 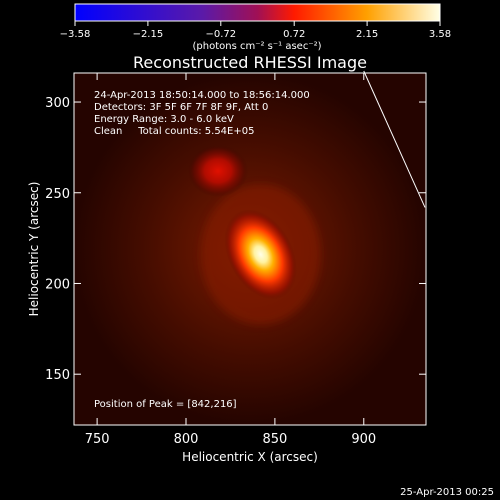 What do you see at coordinates (174, 131) in the screenshot?
I see `annotation-clean-counts: Clean Total counts: 5.54E+05` at bounding box center [174, 131].